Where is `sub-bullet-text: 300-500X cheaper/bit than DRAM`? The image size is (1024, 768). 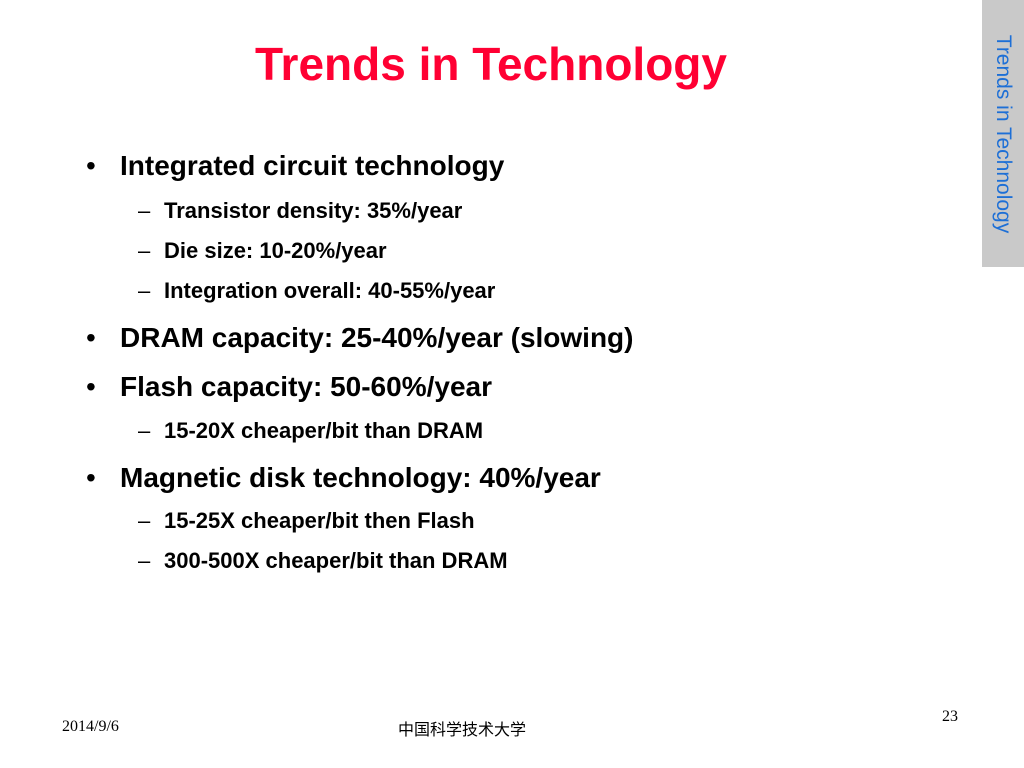
sub-bullet-text: 300-500X cheaper/bit than DRAM is located at coordinates (336, 560).